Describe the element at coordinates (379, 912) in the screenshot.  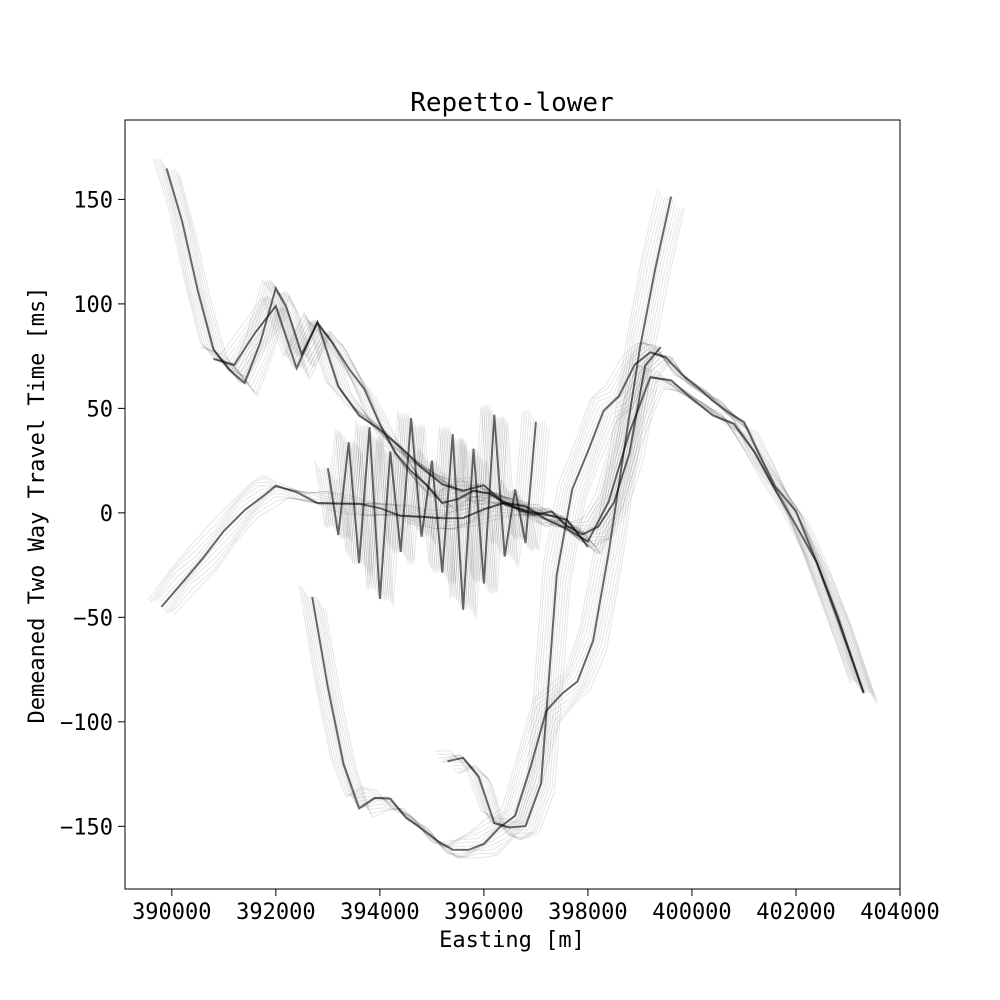
I see `x-tick-label: 394000` at that location.